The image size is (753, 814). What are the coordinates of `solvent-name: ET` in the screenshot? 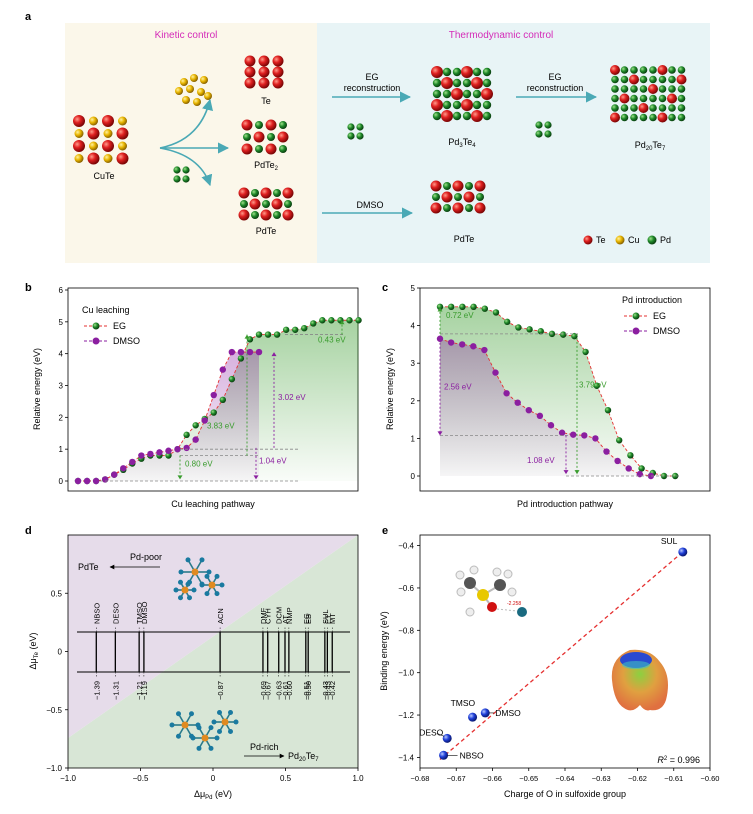 It's located at (327, 619).